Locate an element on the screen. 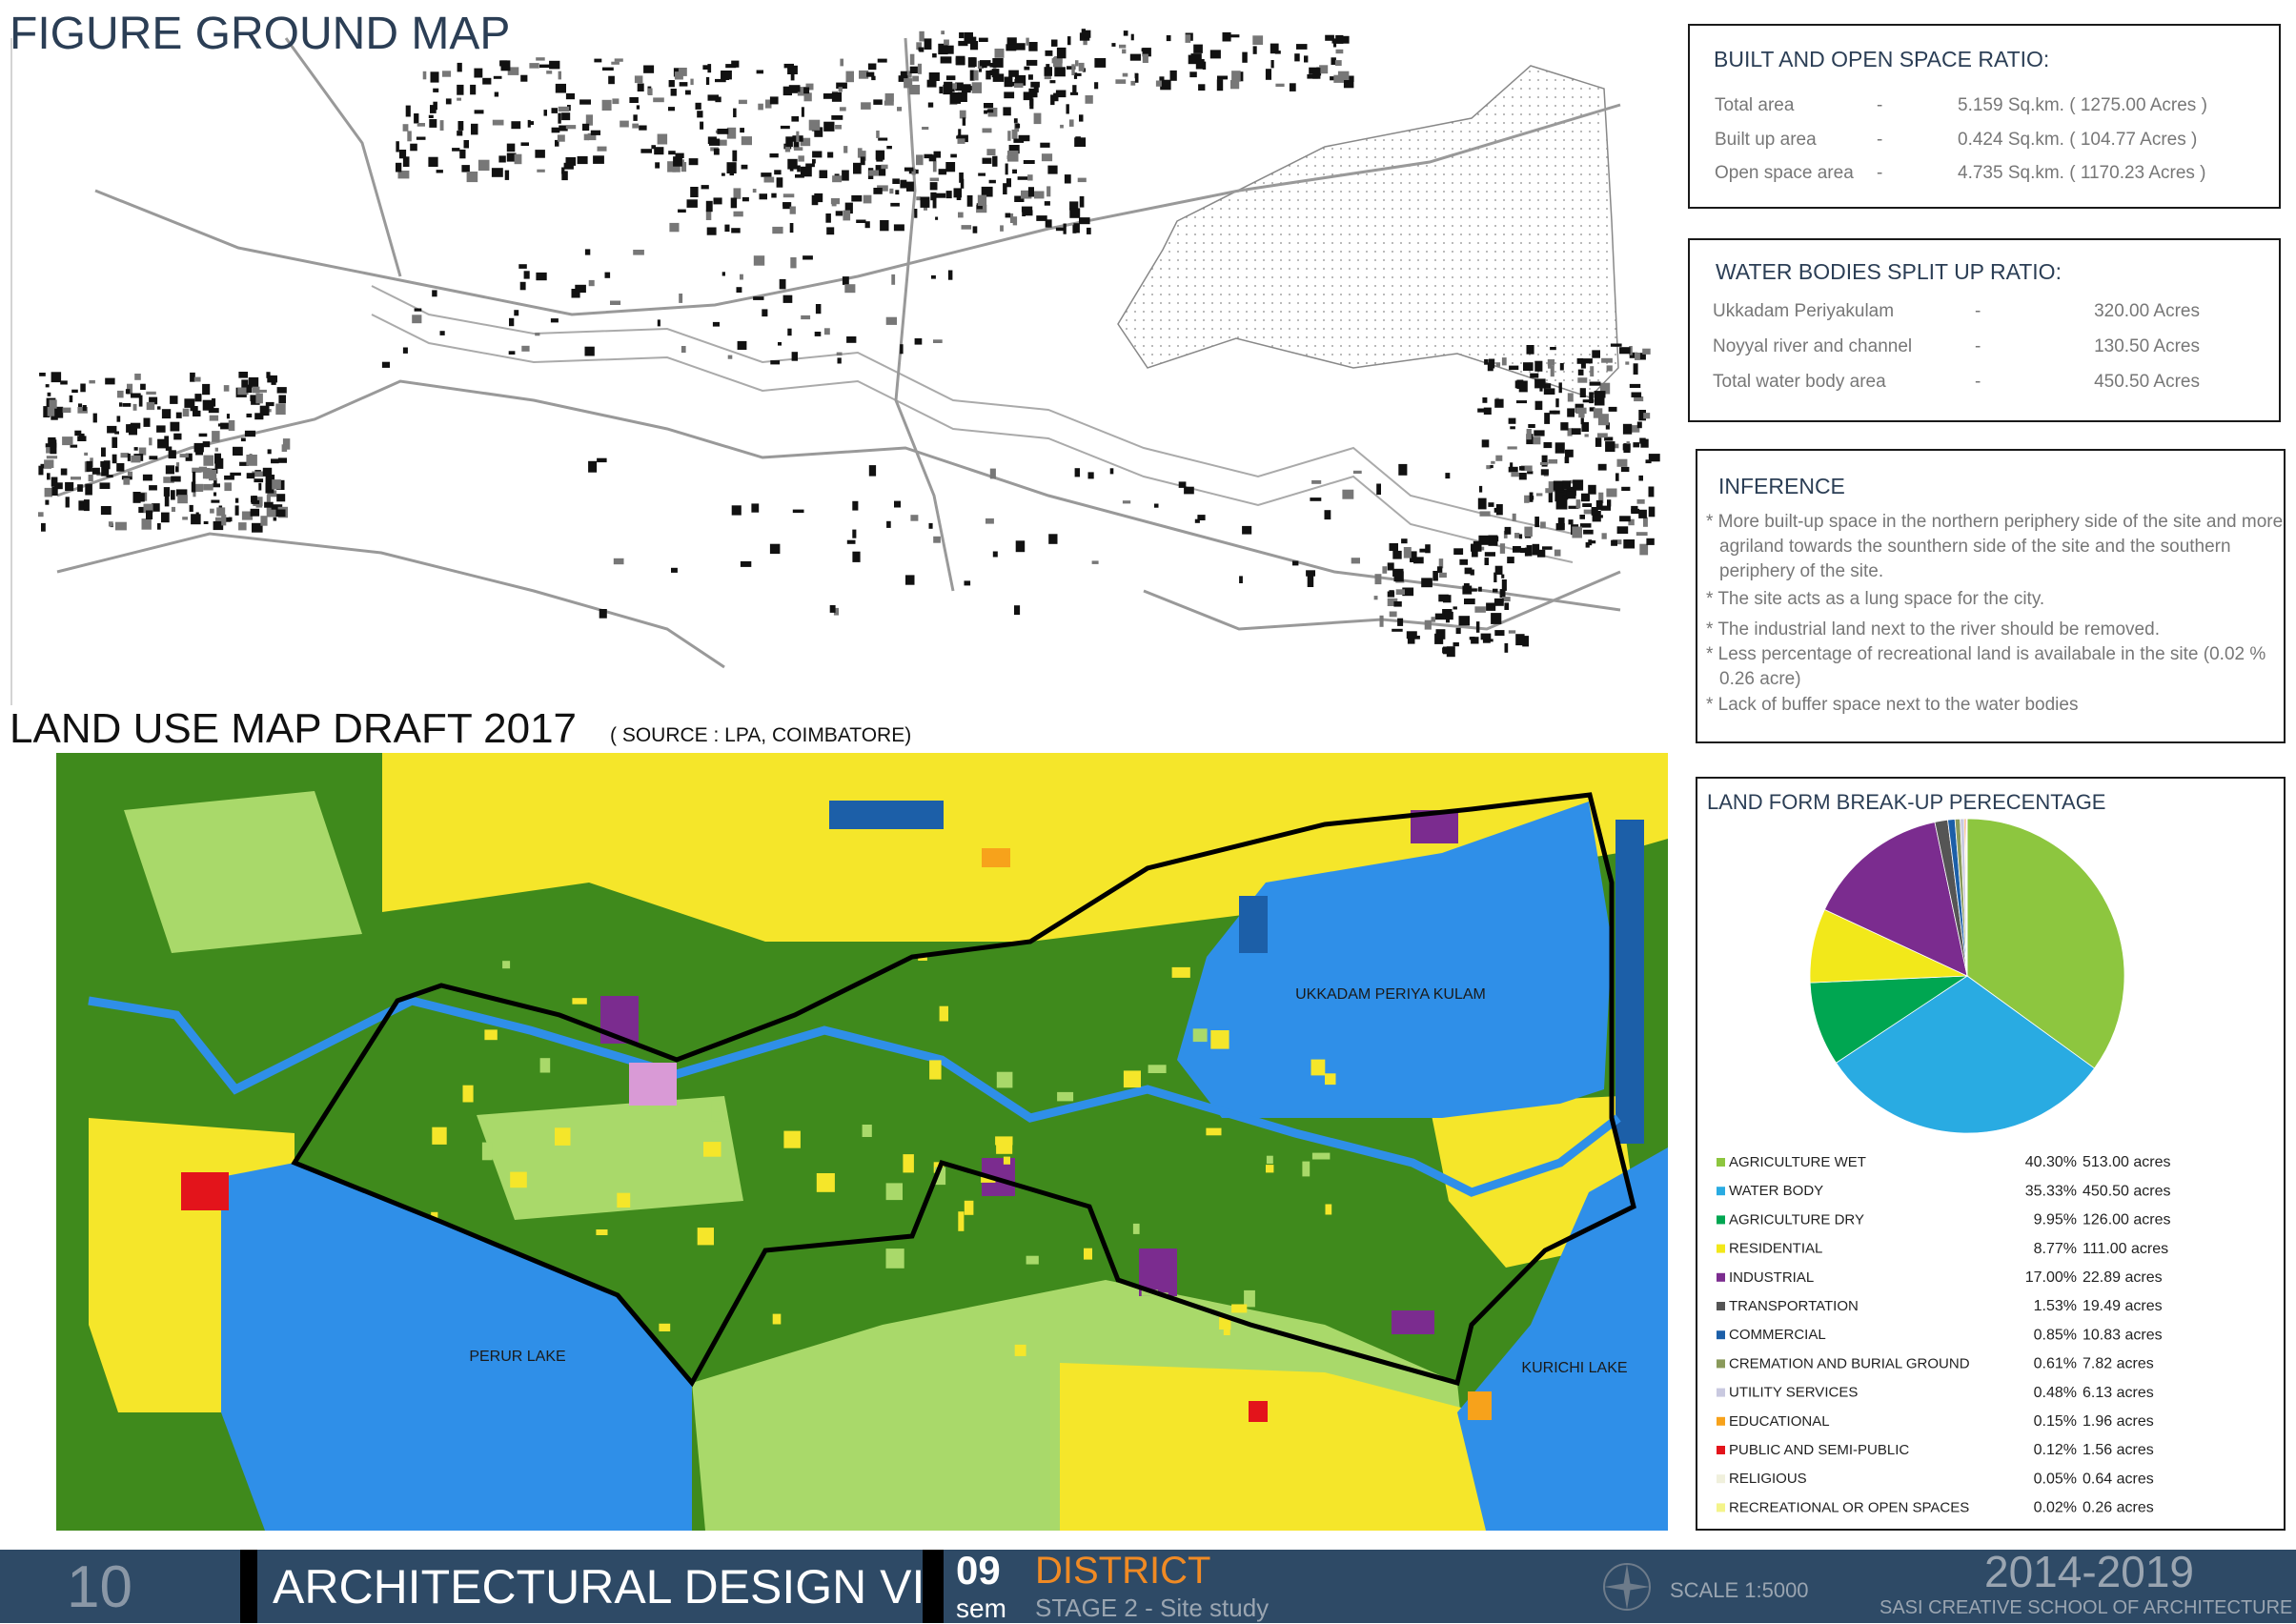  sheet-number: 10 is located at coordinates (99, 1587).